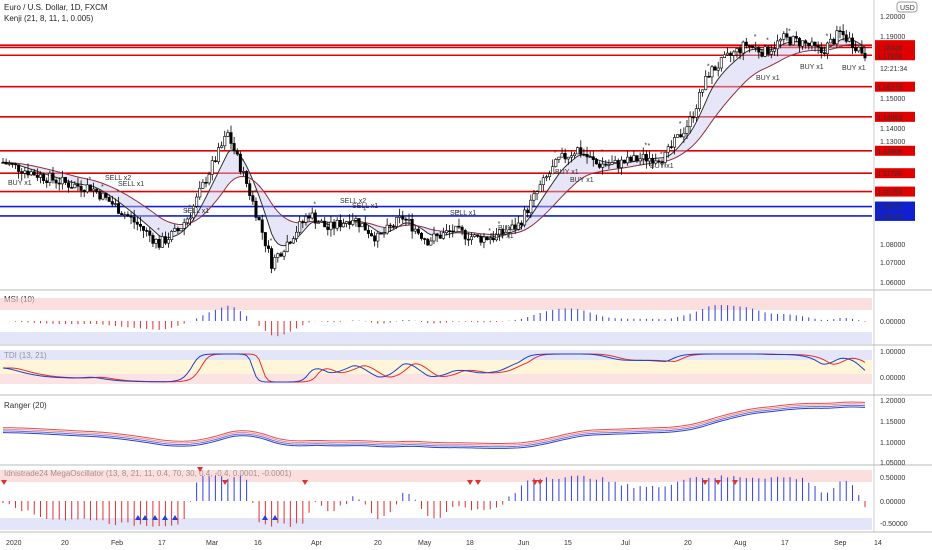 The height and width of the screenshot is (550, 932). What do you see at coordinates (740, 543) in the screenshot?
I see `time-axis-tick: Aug` at bounding box center [740, 543].